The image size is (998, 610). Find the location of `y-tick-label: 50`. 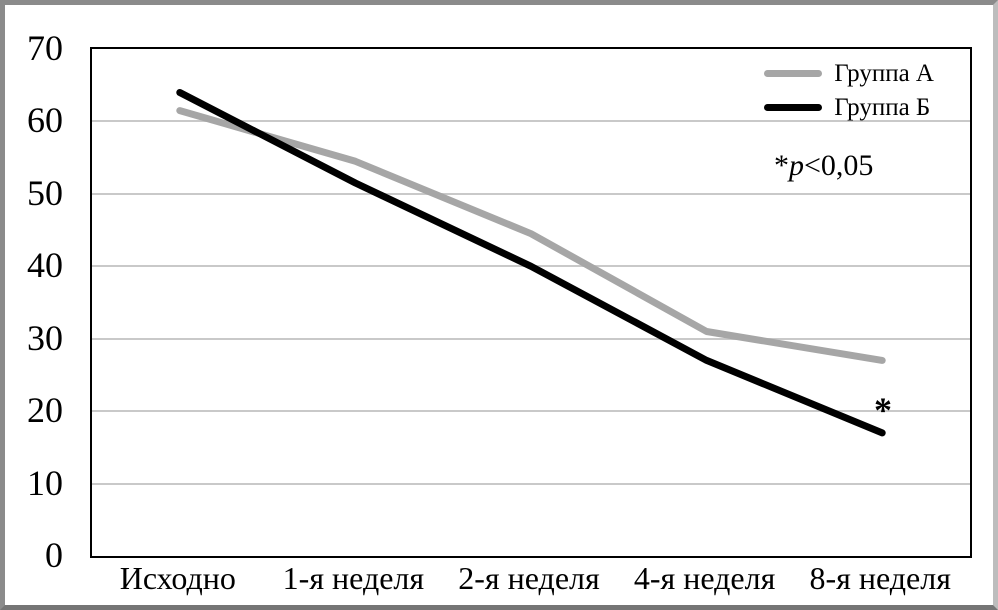

y-tick-label: 50 is located at coordinates (45, 192).